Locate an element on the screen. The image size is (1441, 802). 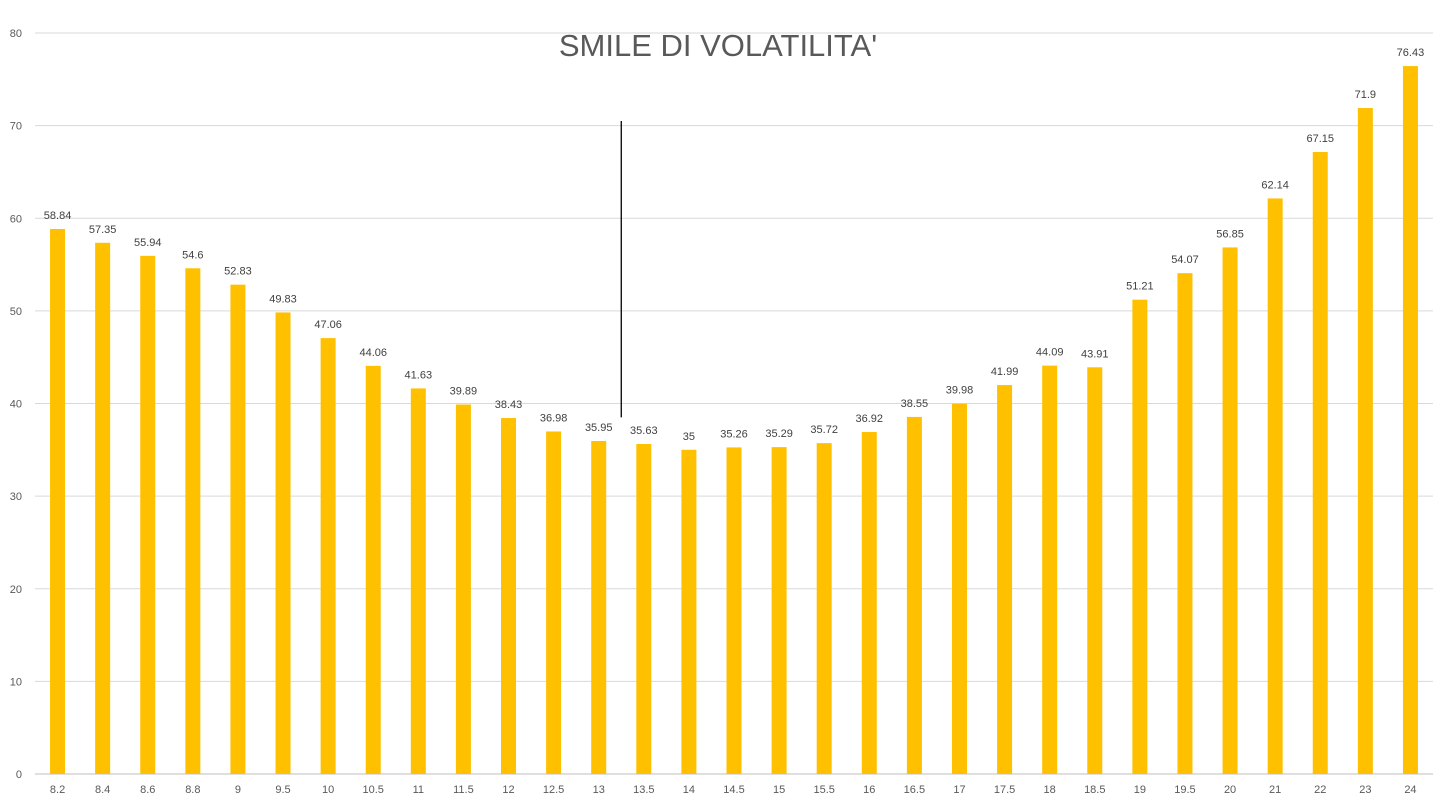
chart-title: SMILE DI VOLATILITA' is located at coordinates (718, 45).